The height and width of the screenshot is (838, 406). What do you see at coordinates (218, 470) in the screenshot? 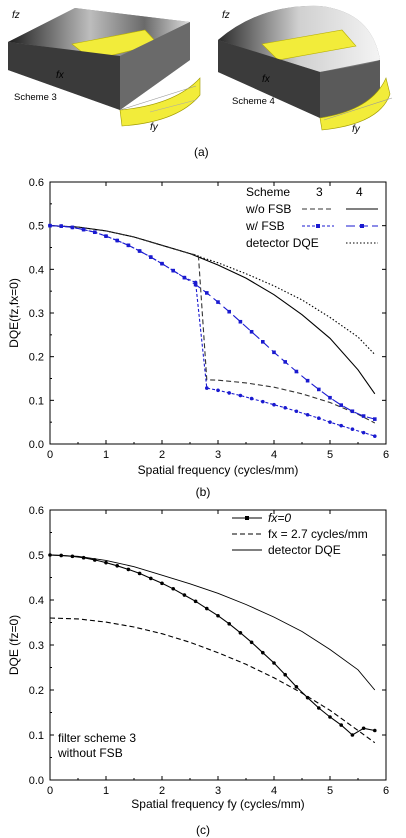
I see `x-axis-label: Spatial frequency (cycles/mm)` at bounding box center [218, 470].